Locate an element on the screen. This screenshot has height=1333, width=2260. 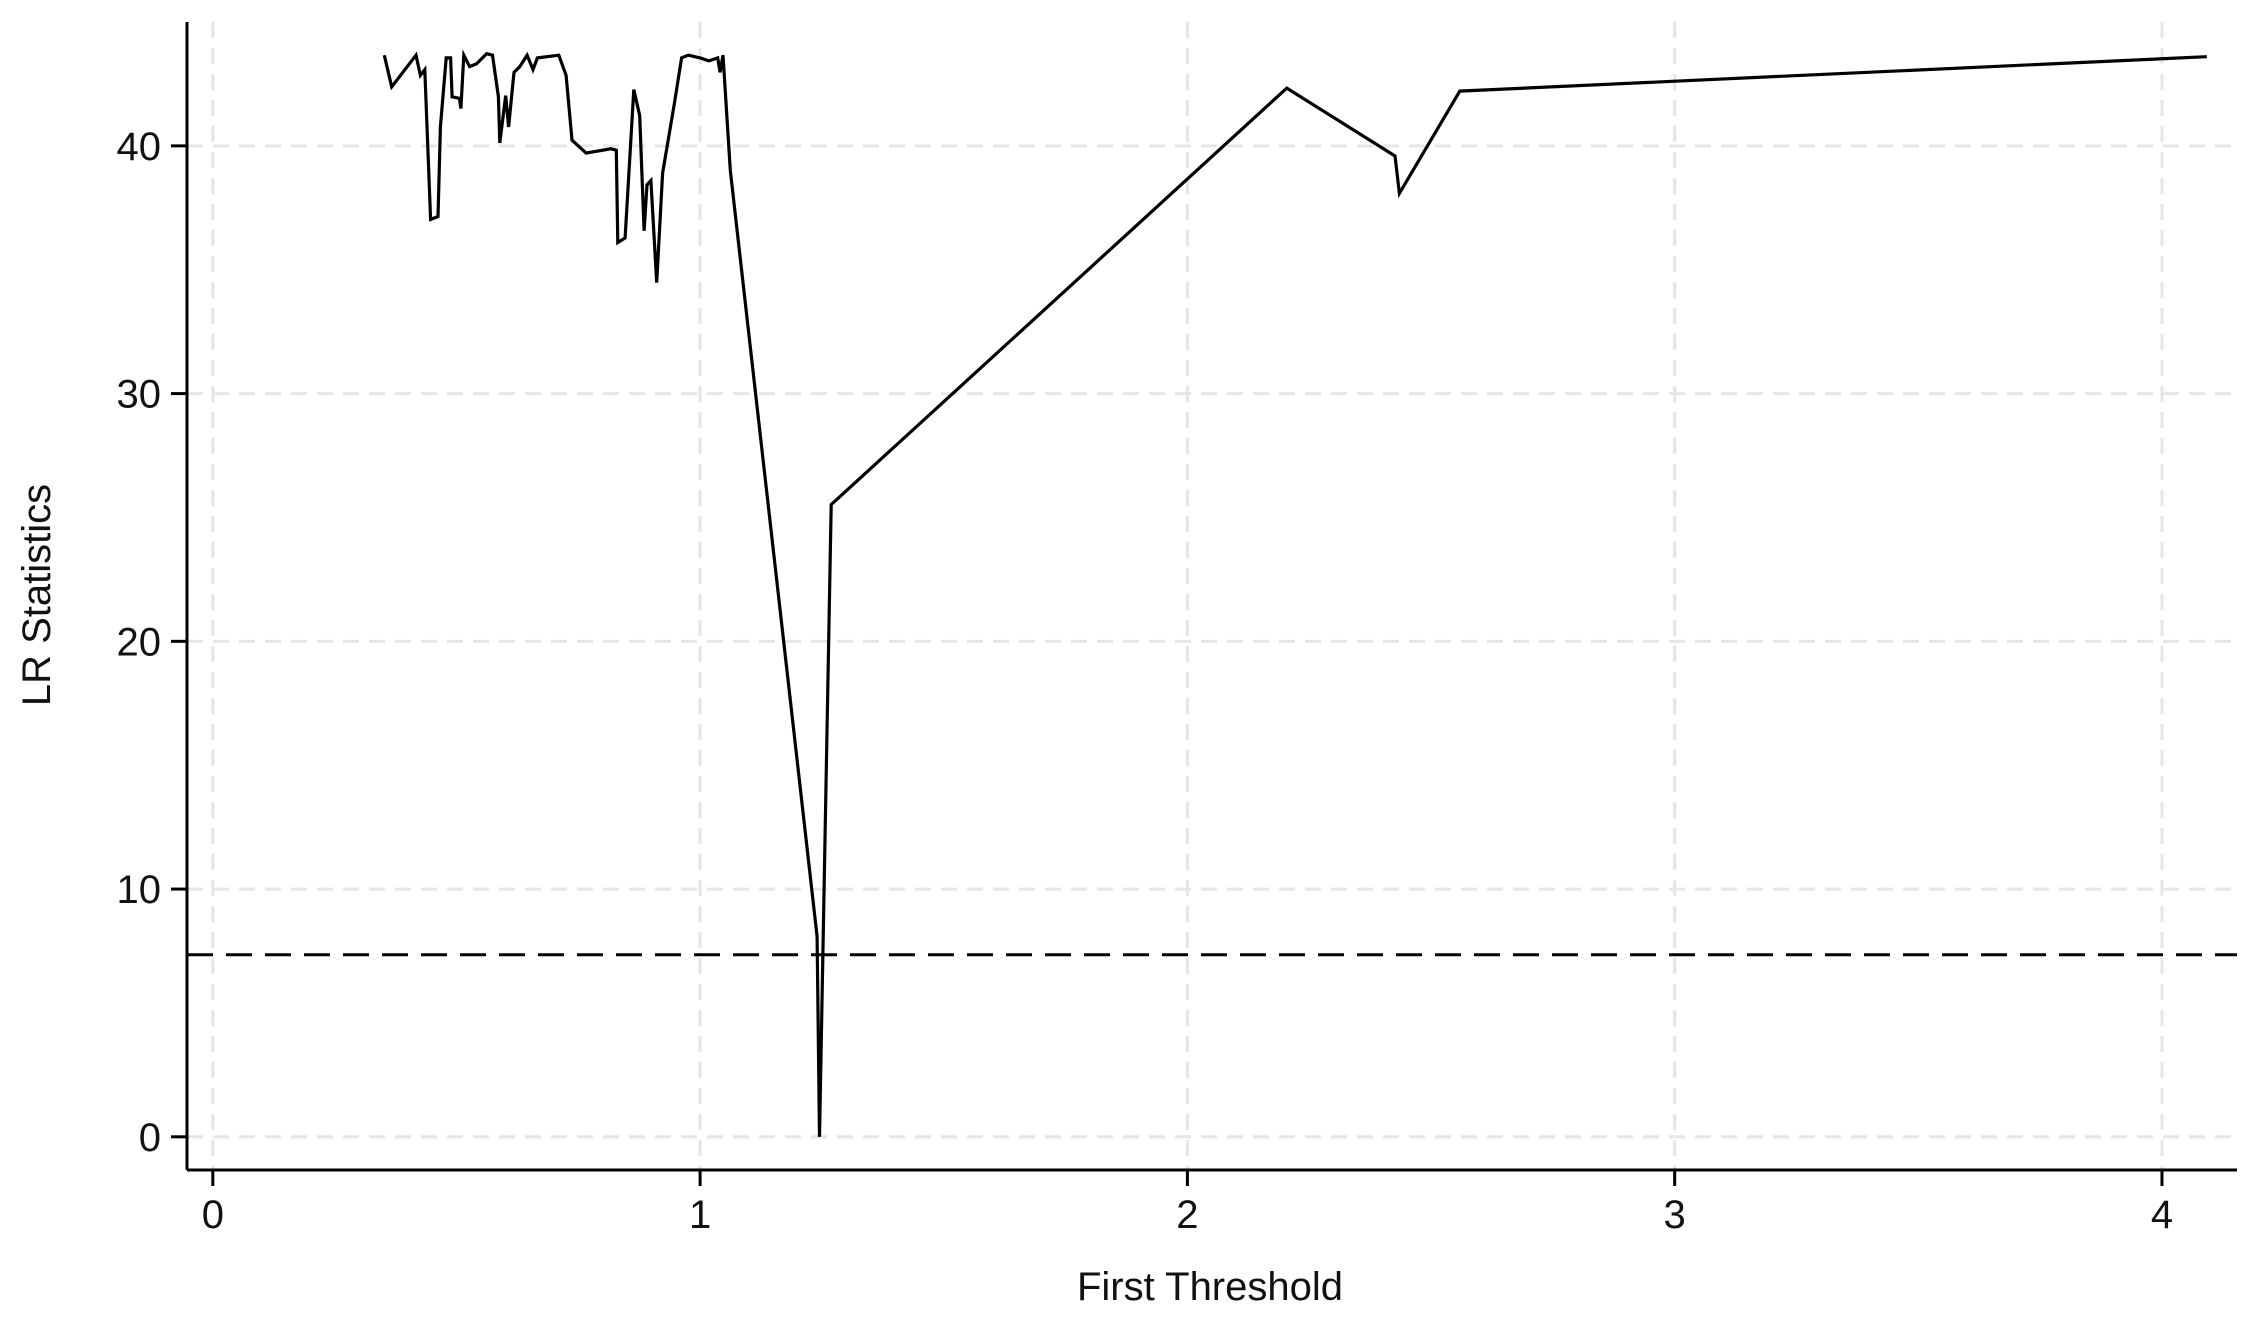
y-tick-label: 30 is located at coordinates (139, 395).